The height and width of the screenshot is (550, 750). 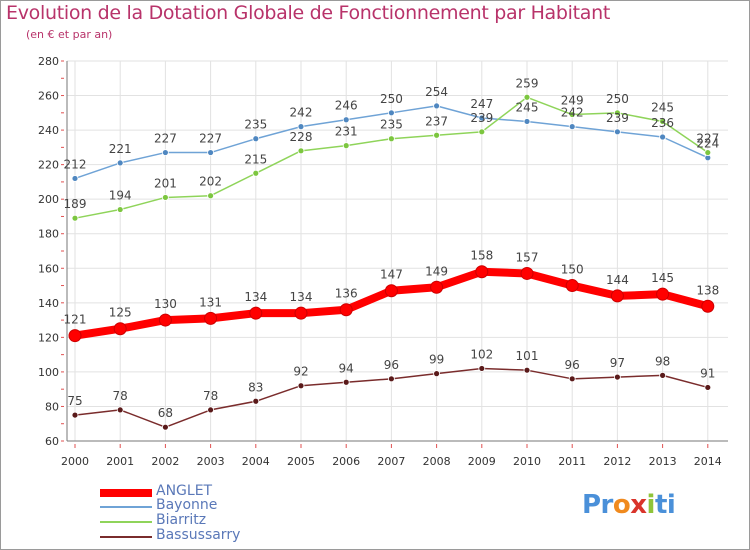 What do you see at coordinates (707, 144) in the screenshot?
I see `data-label-bayonne: 224` at bounding box center [707, 144].